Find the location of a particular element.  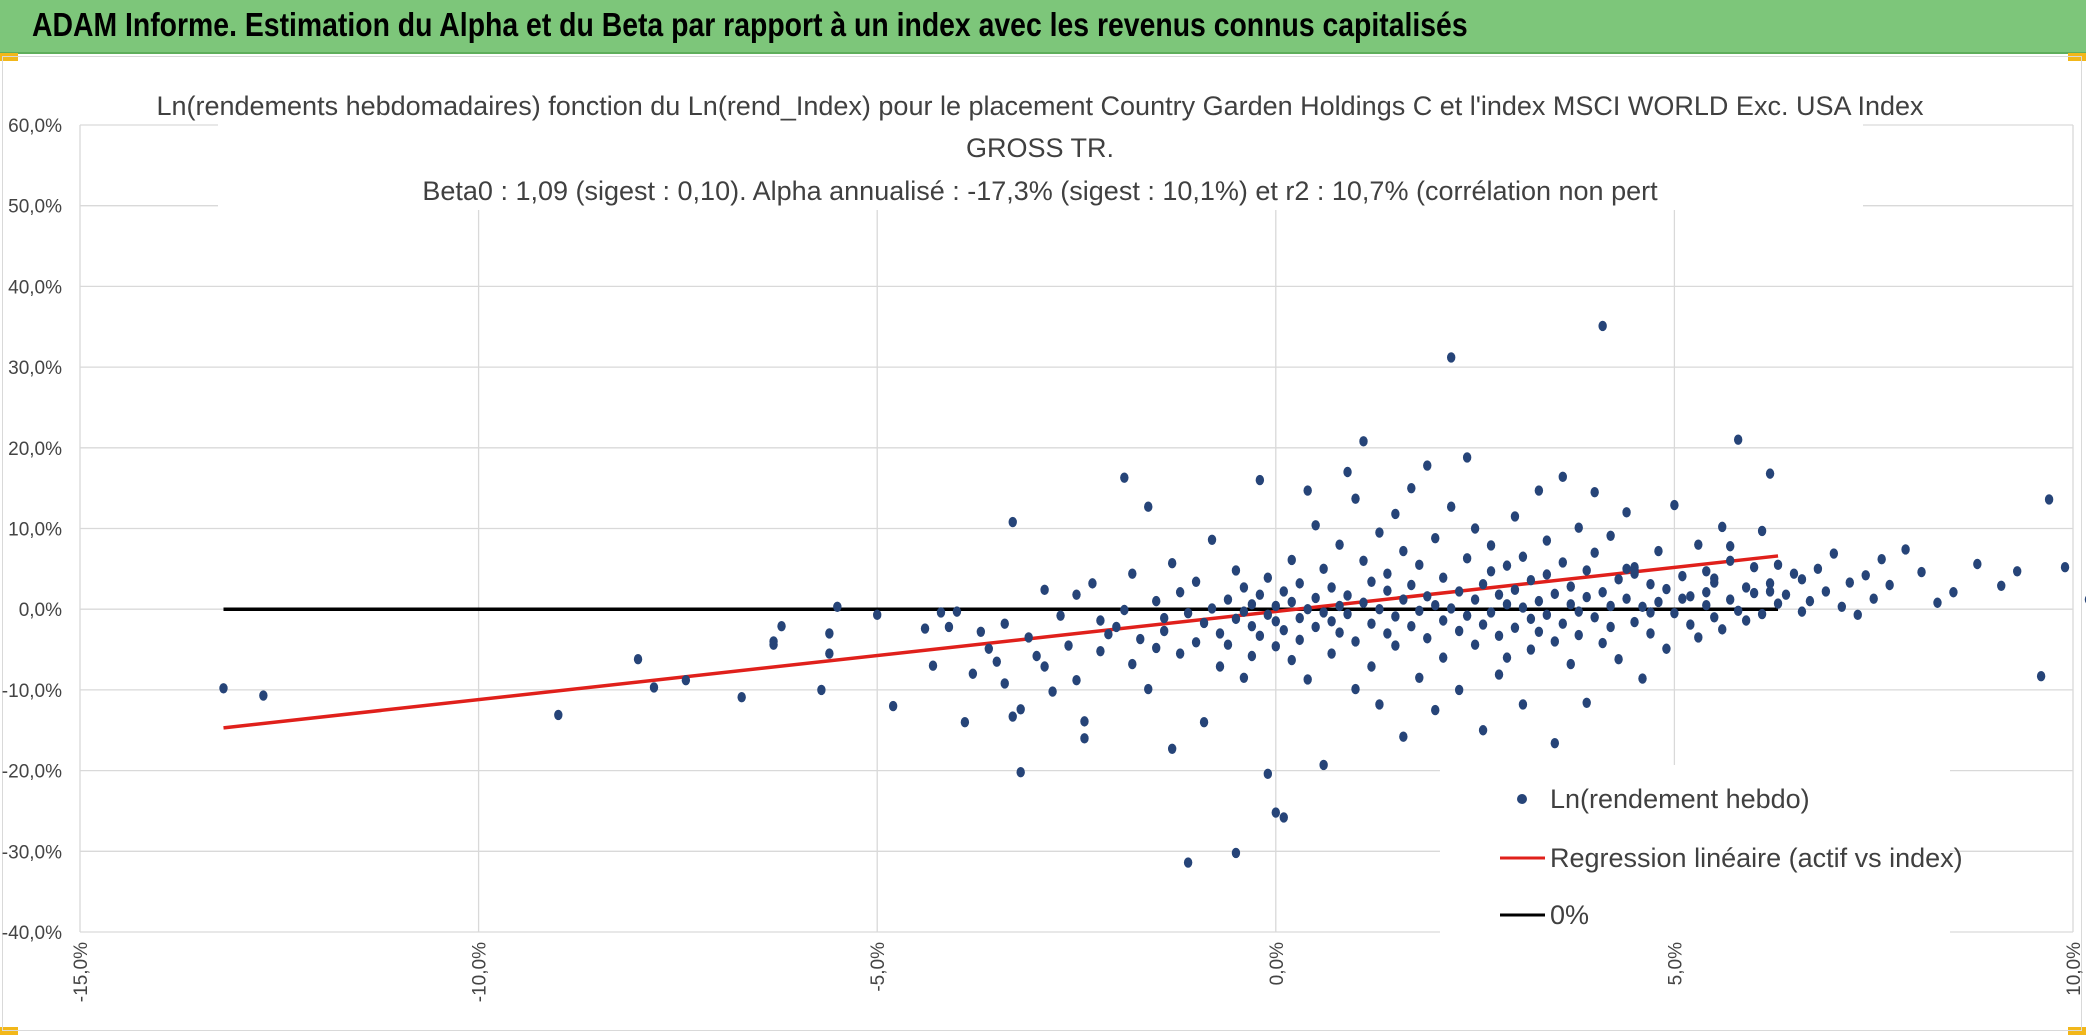

legend-label-zero: 0% is located at coordinates (1569, 915).